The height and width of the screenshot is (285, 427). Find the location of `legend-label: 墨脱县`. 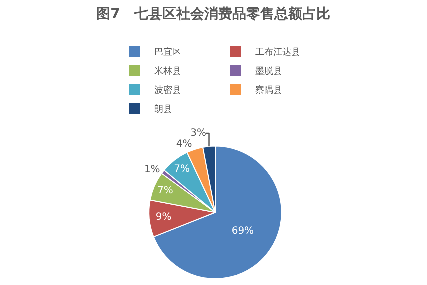

legend-label: 墨脱县 is located at coordinates (269, 72).